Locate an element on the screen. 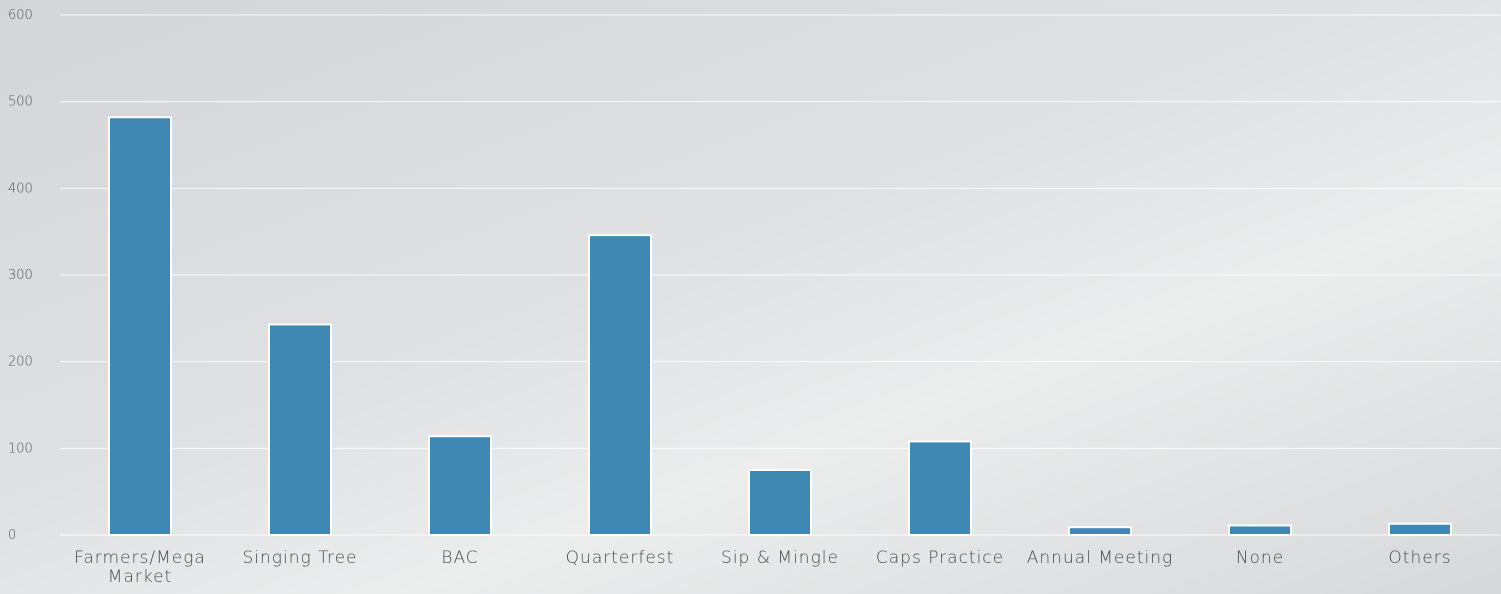 The width and height of the screenshot is (1501, 594). y-tick-label: 100 is located at coordinates (20, 448).